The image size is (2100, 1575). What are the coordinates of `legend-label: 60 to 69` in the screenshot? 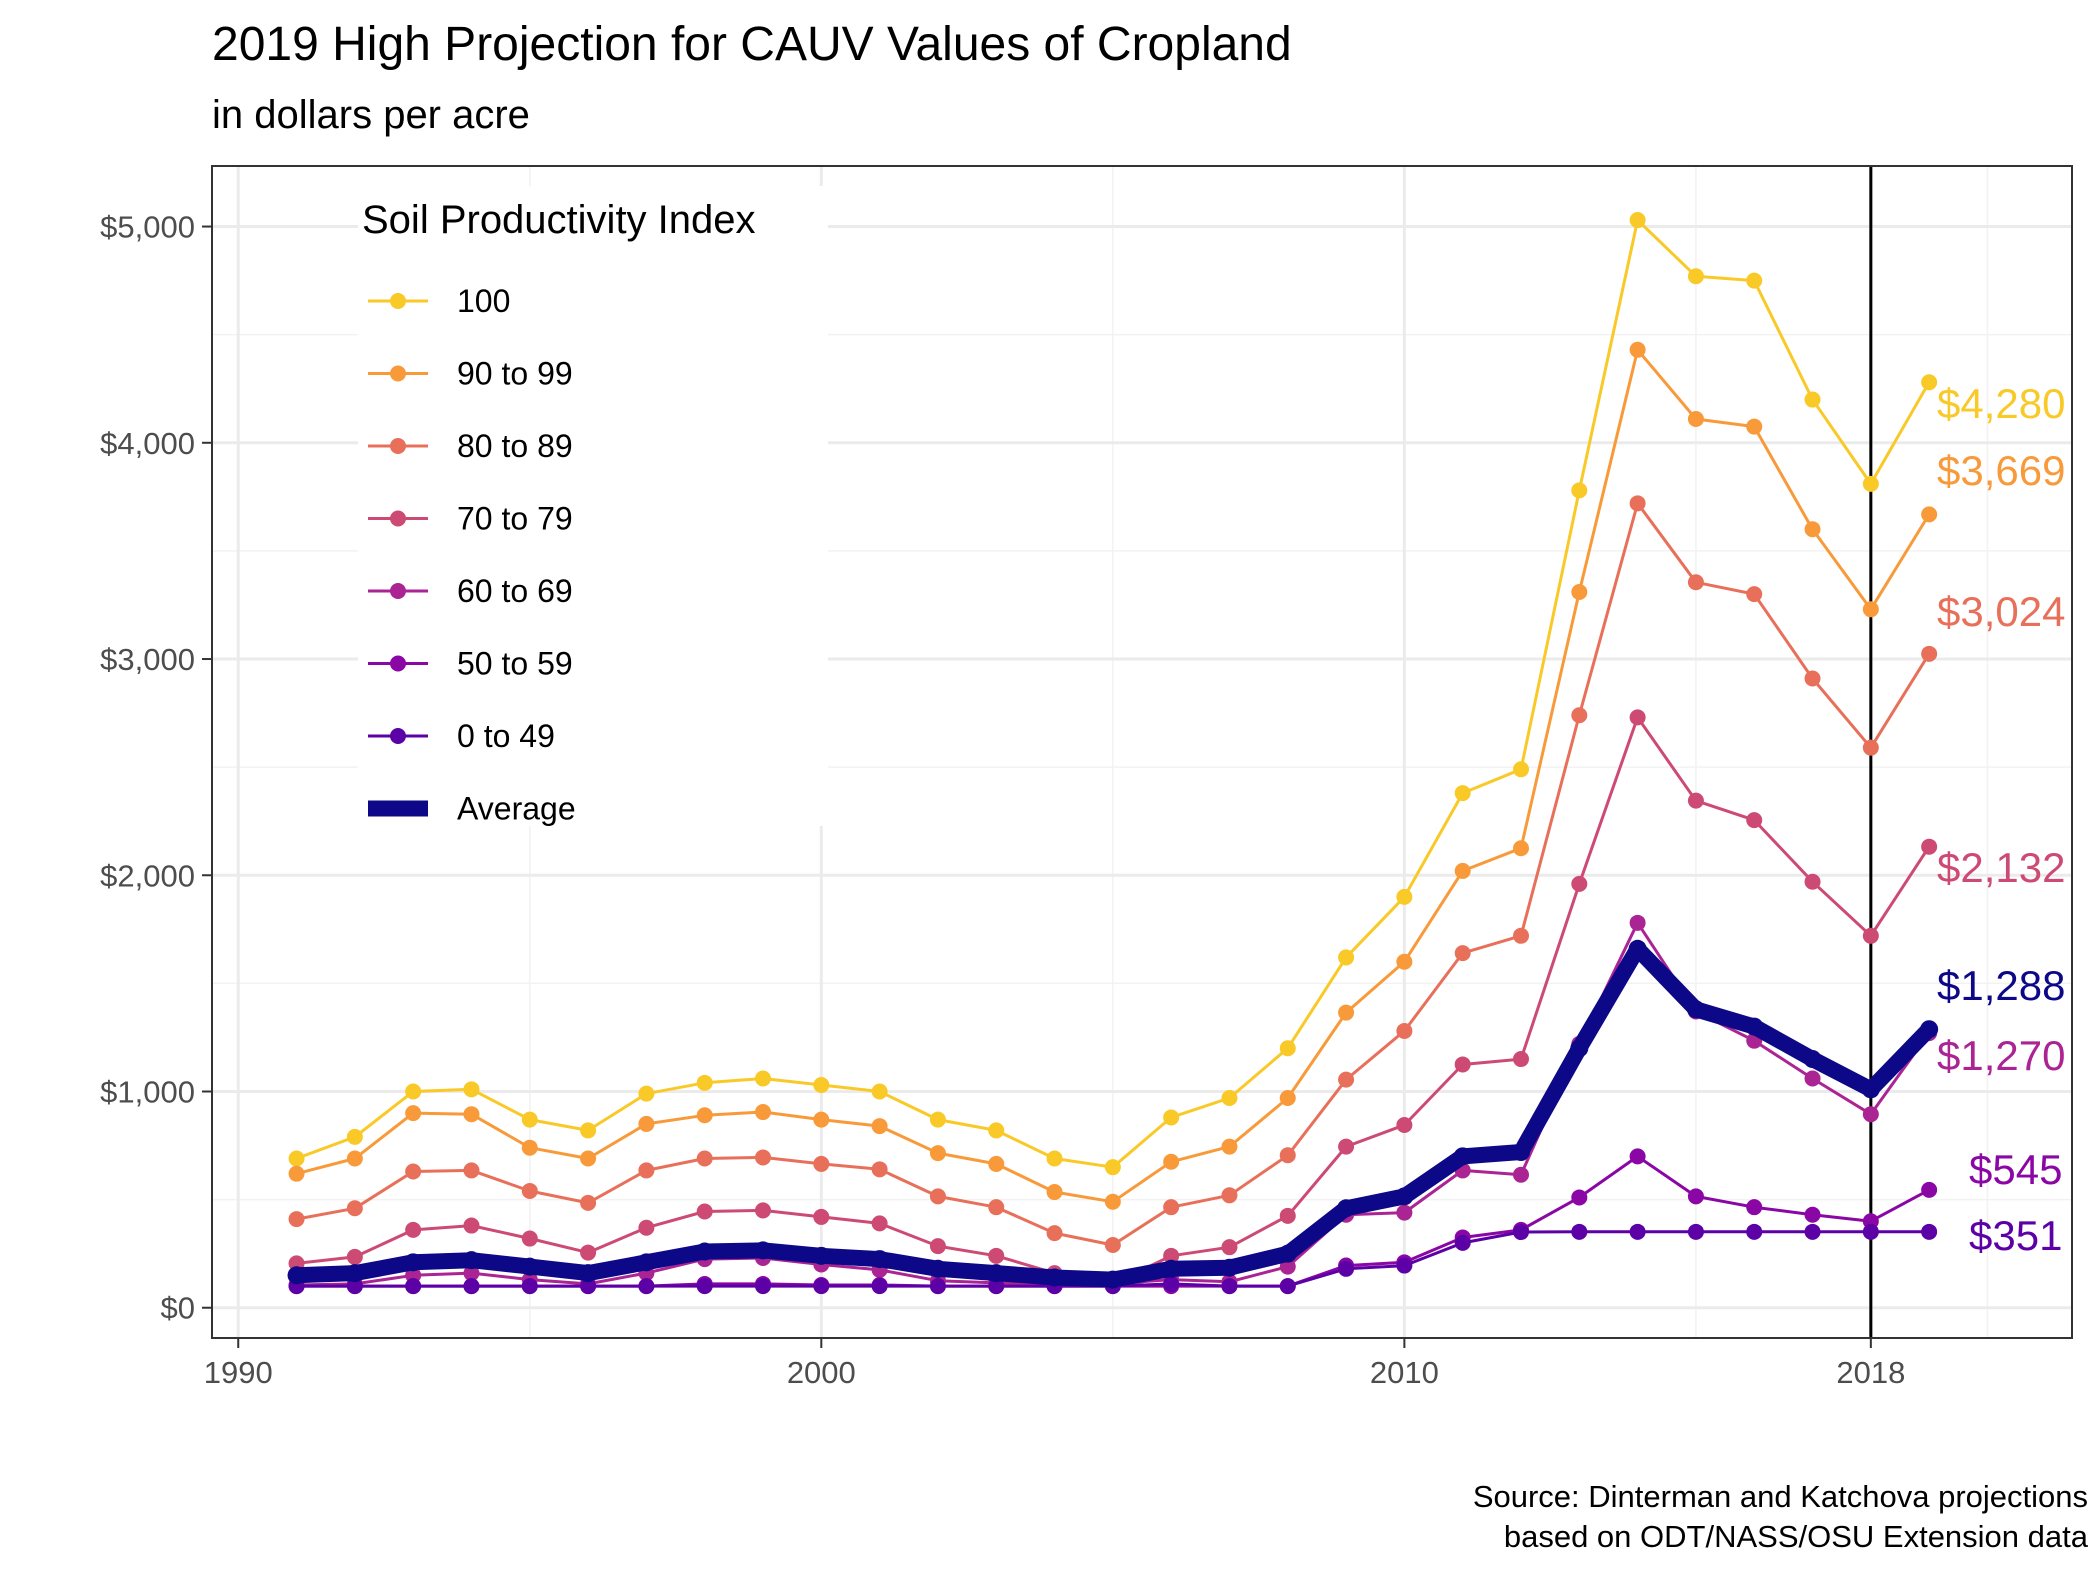 It's located at (515, 591).